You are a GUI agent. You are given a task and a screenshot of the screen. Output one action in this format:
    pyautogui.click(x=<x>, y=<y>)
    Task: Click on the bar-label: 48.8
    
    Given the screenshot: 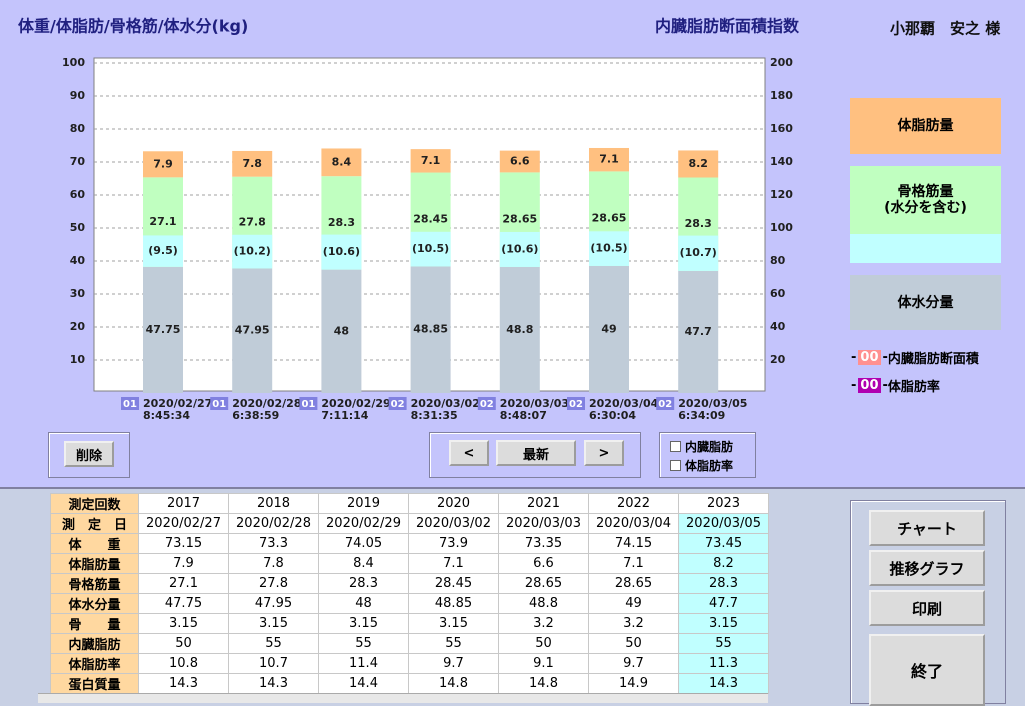 What is the action you would take?
    pyautogui.click(x=519, y=329)
    